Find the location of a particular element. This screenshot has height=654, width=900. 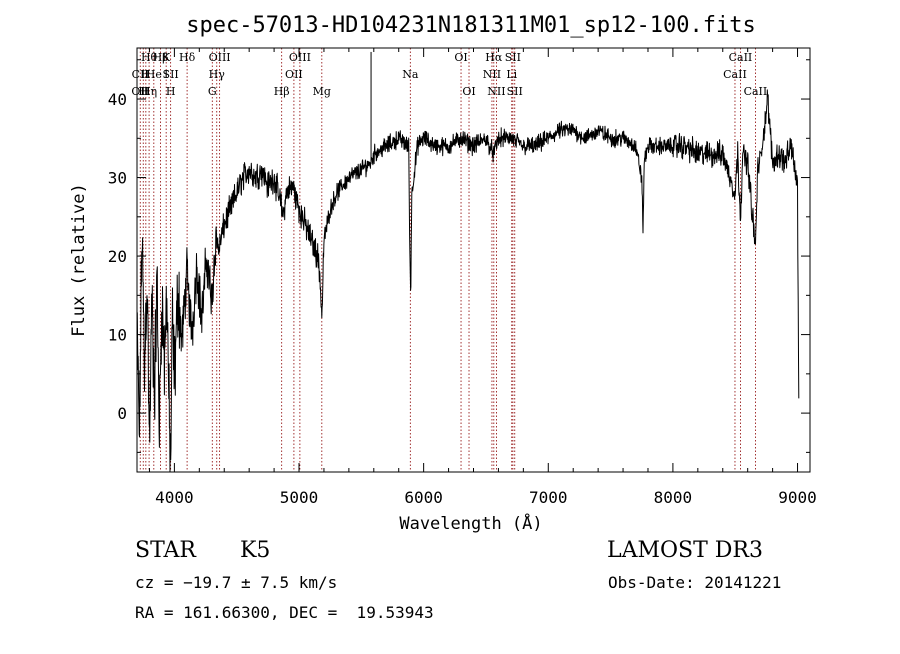

observation-date: Obs-Date: 20141221 is located at coordinates (695, 582).